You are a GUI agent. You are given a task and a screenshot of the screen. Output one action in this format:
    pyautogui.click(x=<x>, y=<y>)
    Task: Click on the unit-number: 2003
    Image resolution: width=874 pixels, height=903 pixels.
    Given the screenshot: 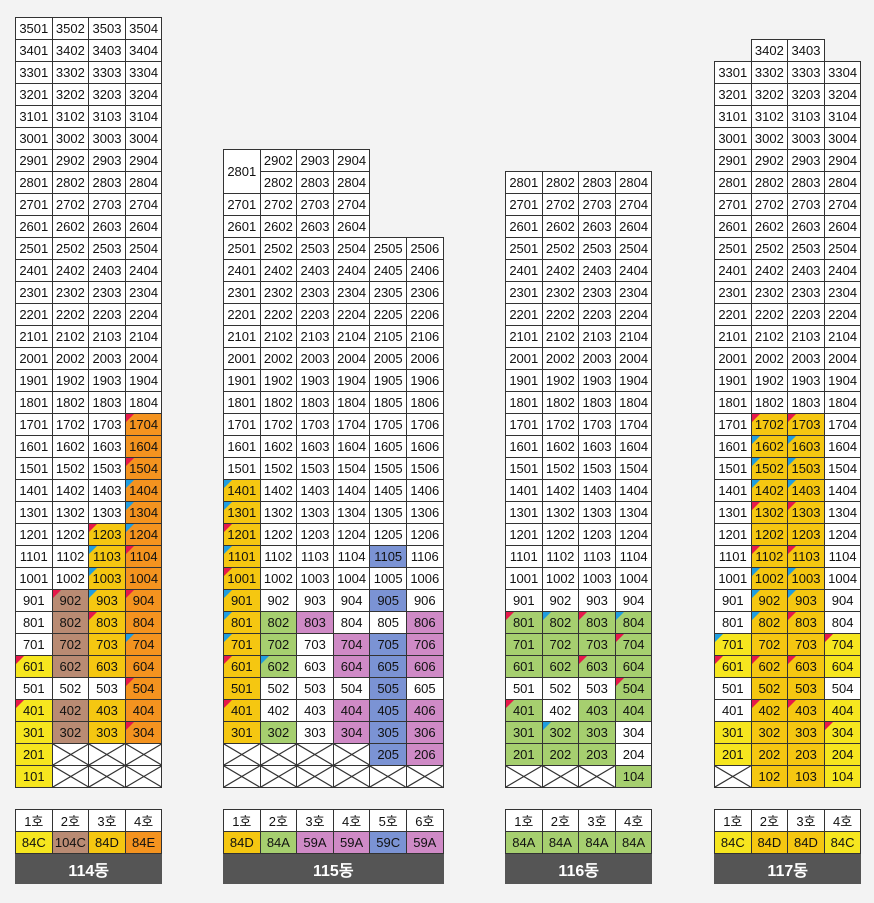 What is the action you would take?
    pyautogui.click(x=597, y=358)
    